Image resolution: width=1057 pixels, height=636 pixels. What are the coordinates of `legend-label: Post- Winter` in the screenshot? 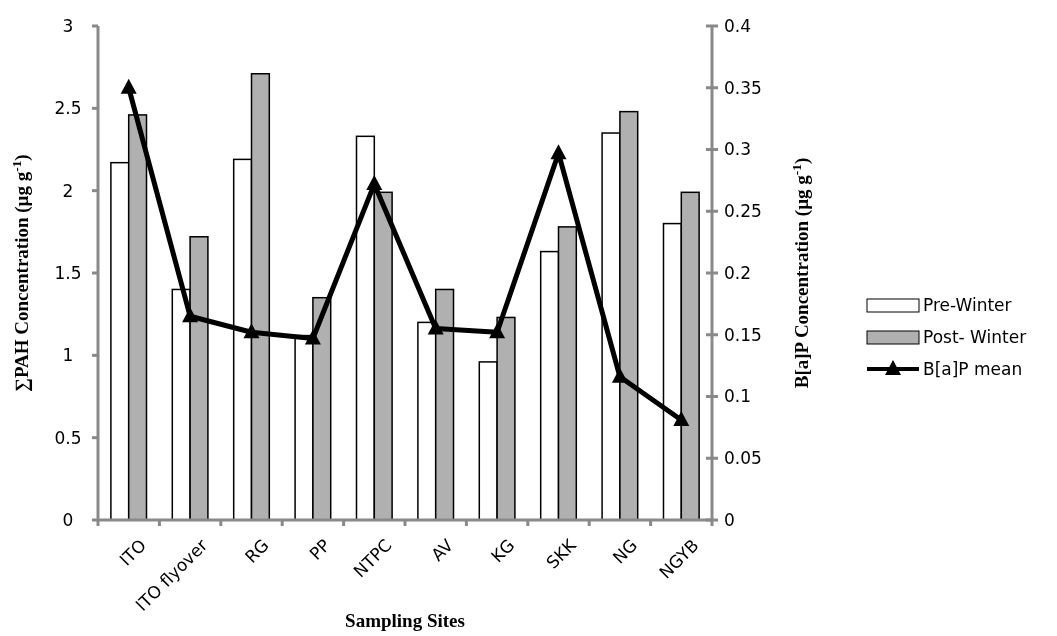 It's located at (975, 336).